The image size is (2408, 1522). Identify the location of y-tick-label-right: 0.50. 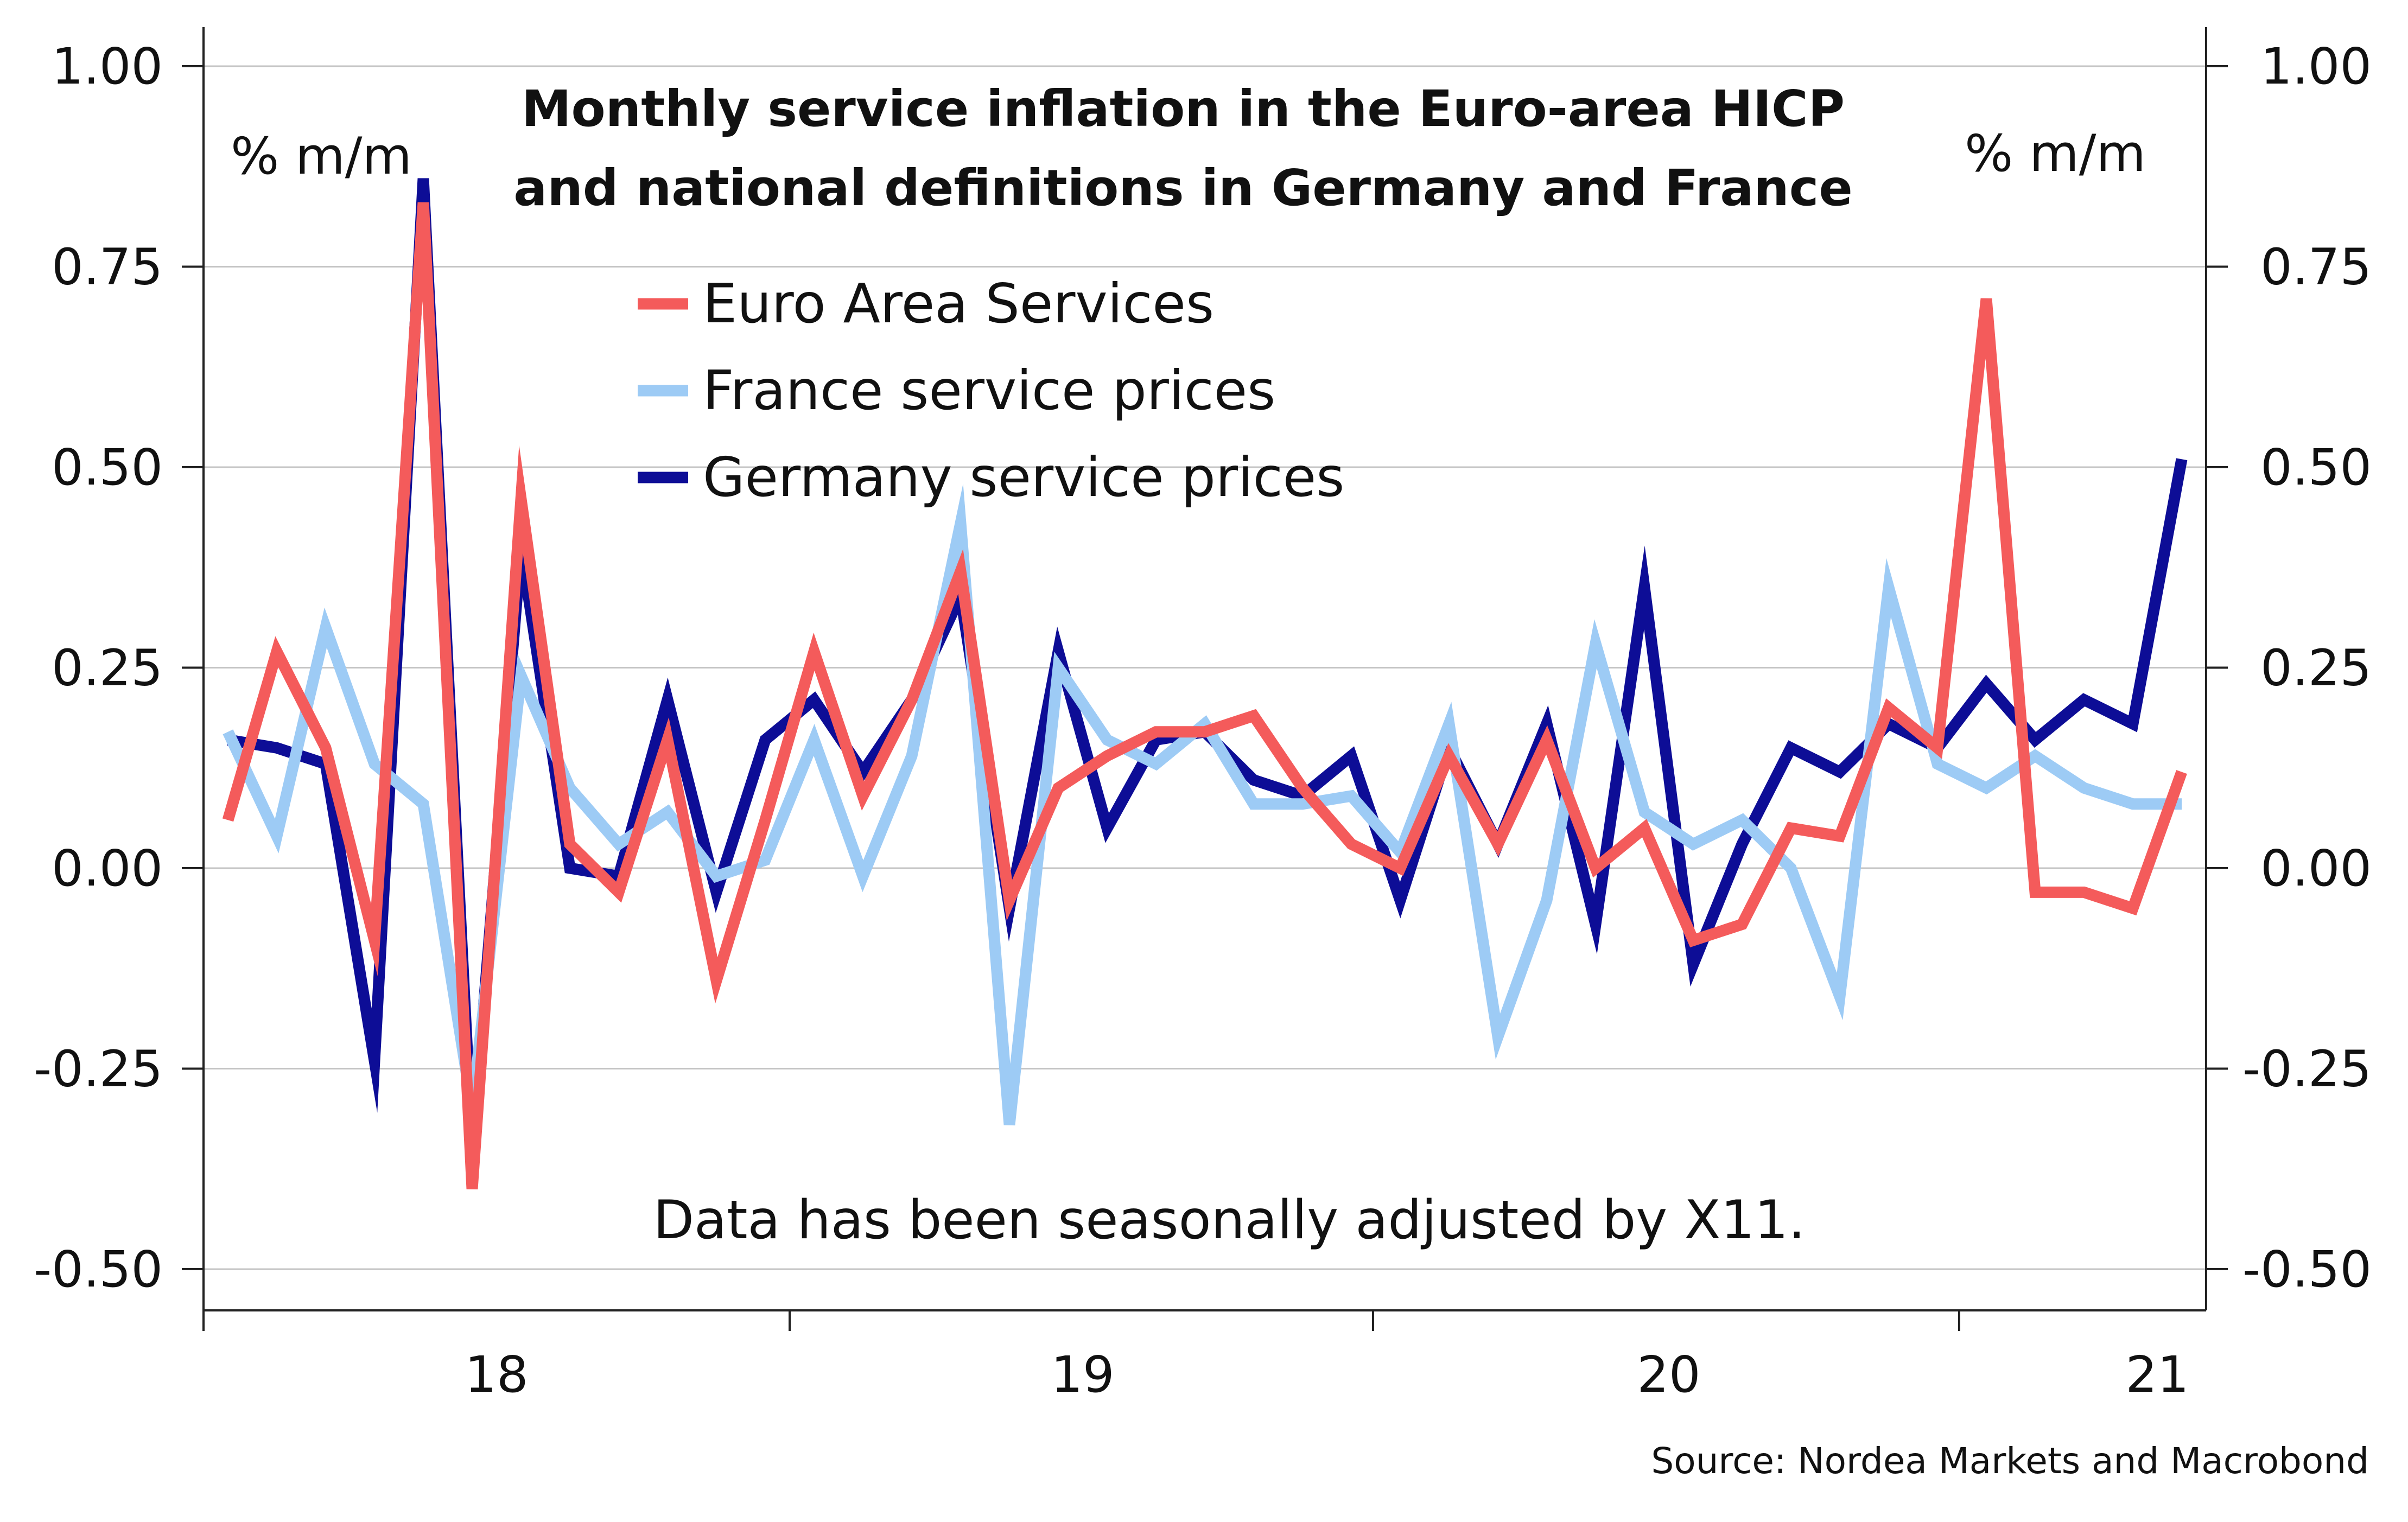
(2316, 467).